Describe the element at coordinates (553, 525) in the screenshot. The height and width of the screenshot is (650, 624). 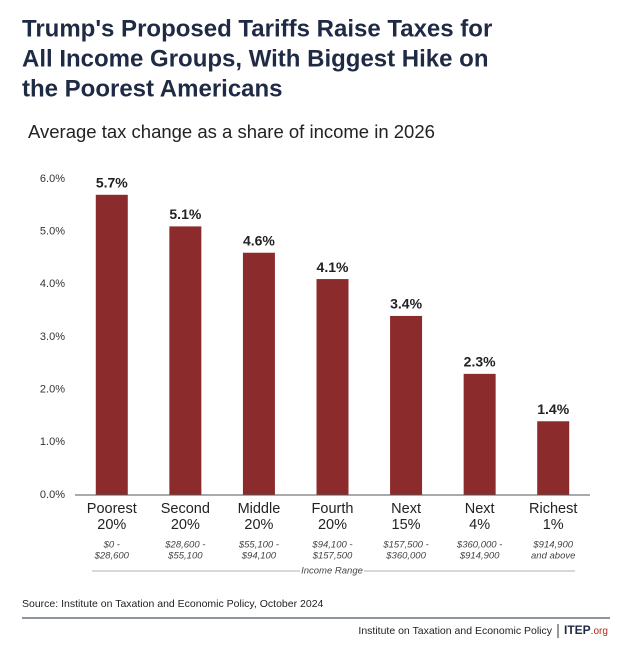
I see `x-tick-label: 1%` at that location.